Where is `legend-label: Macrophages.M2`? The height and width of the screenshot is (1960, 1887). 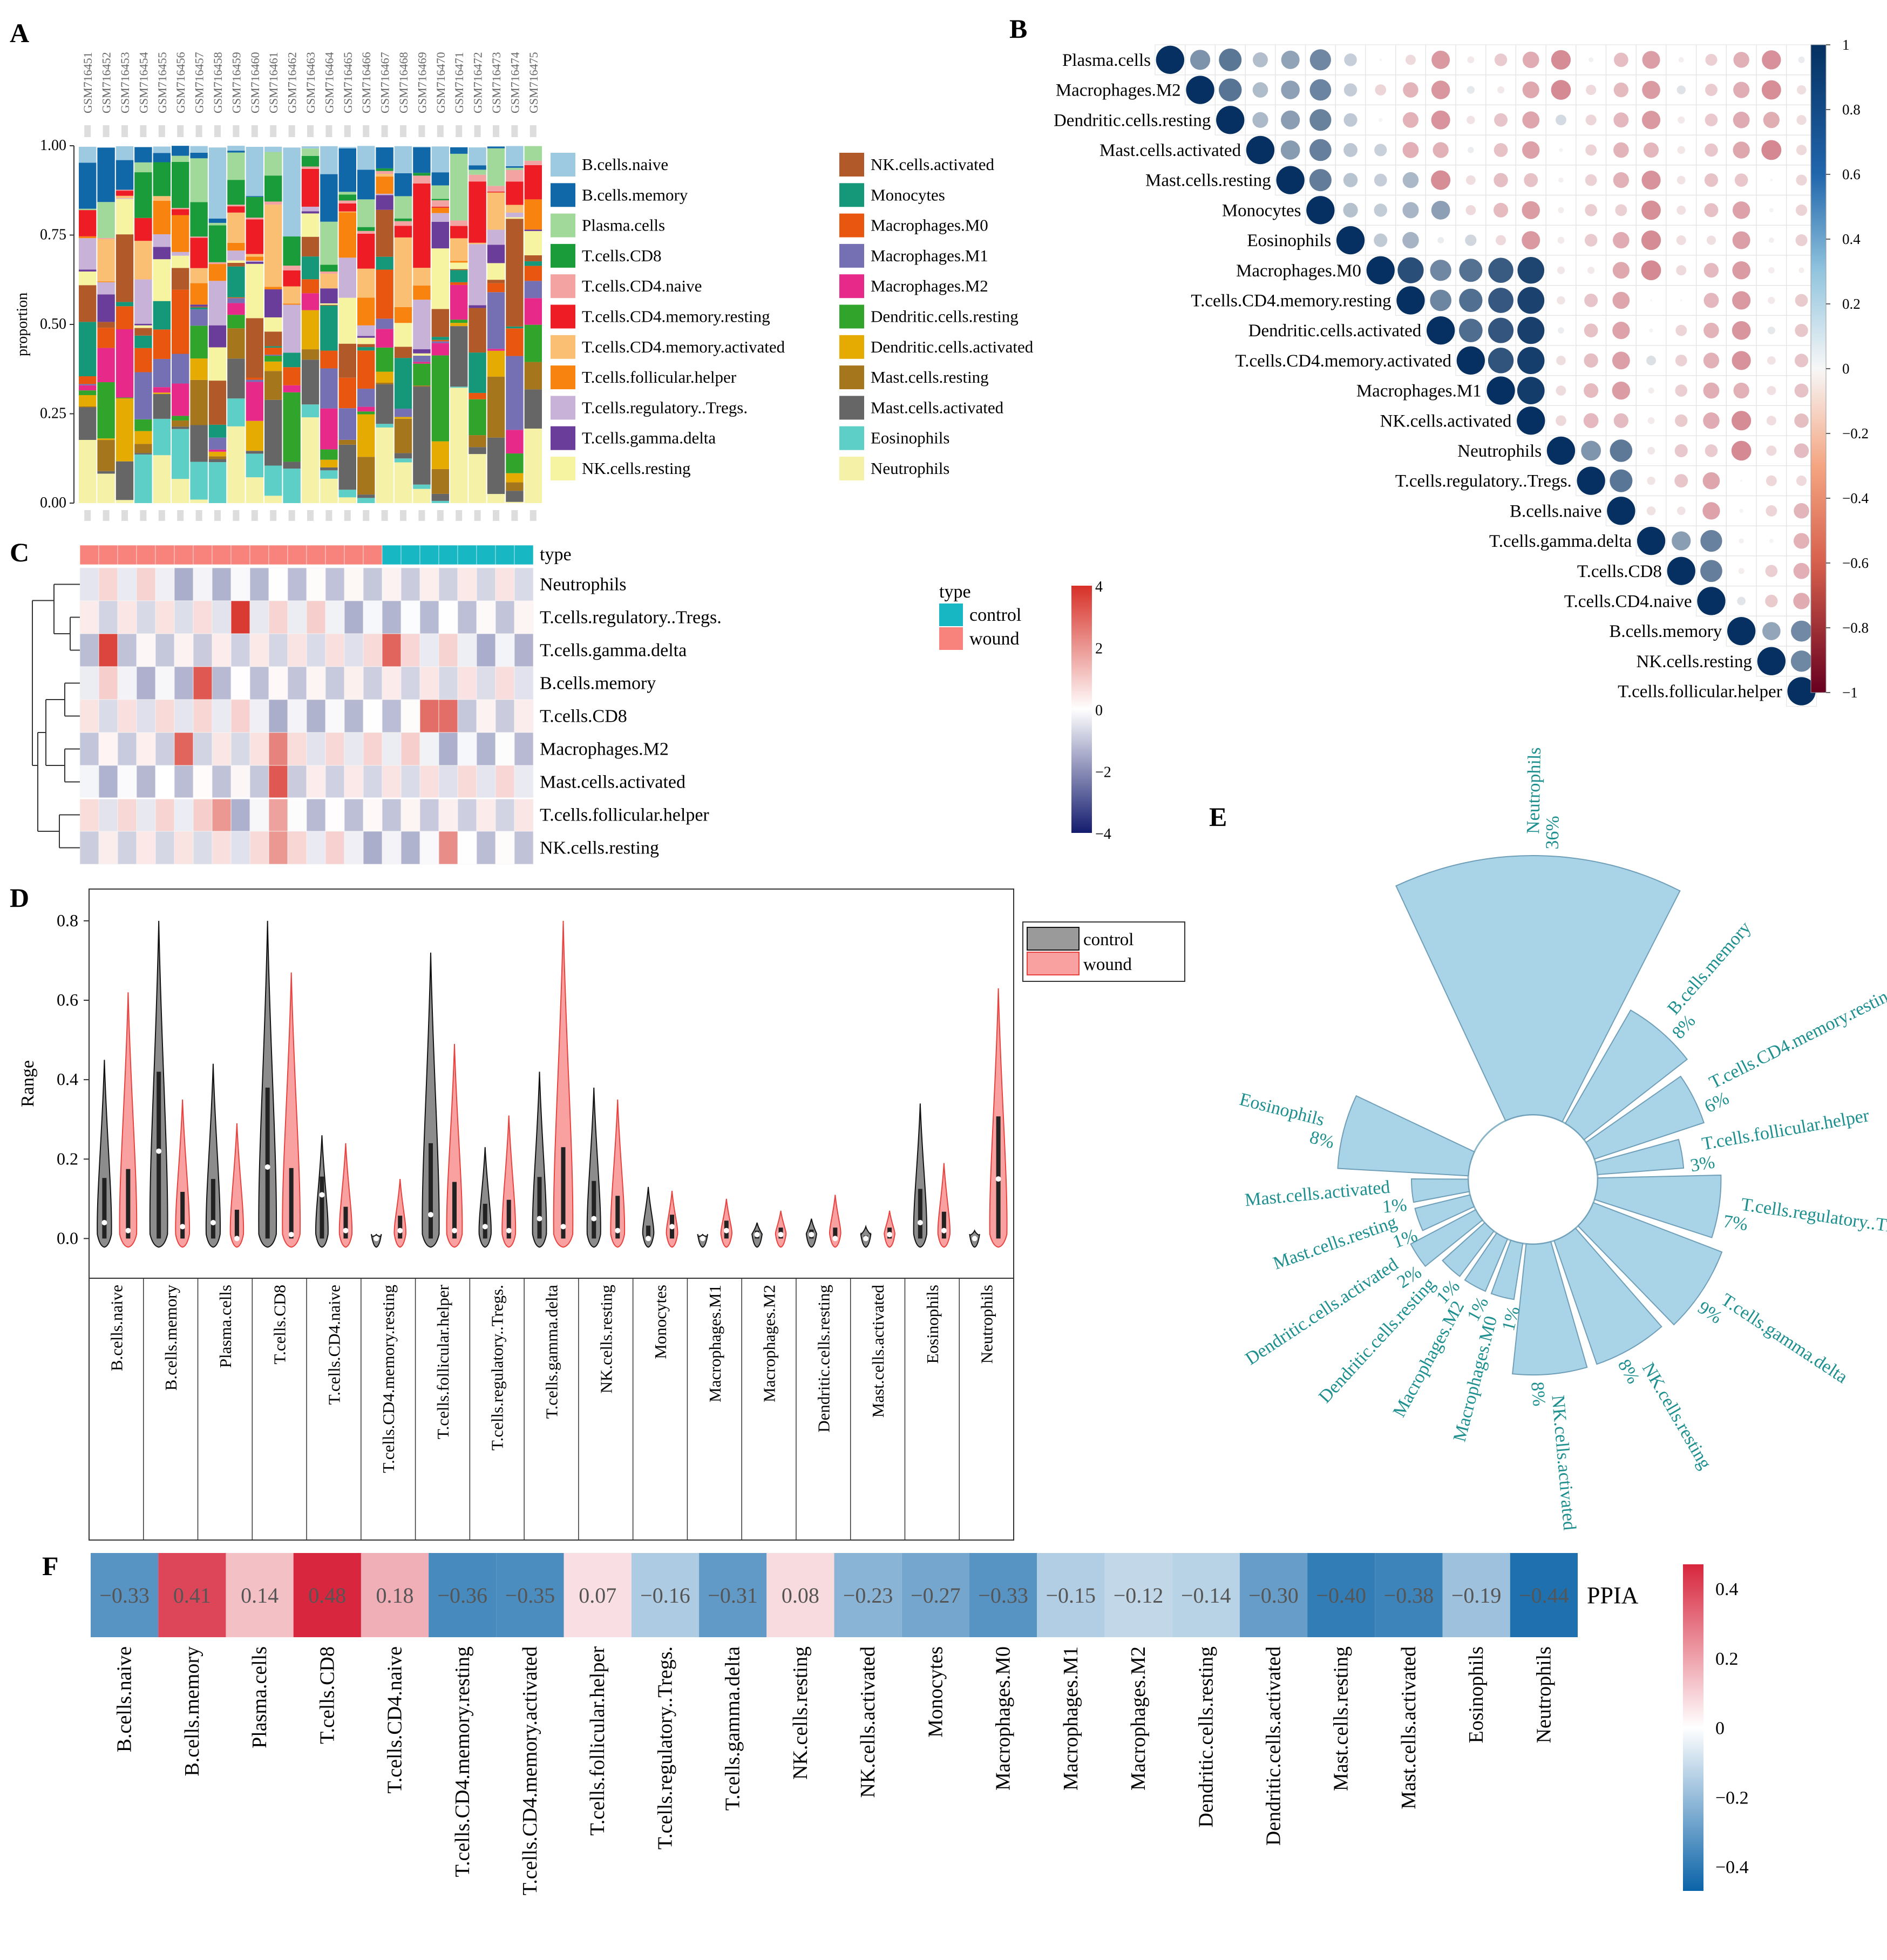 legend-label: Macrophages.M2 is located at coordinates (929, 285).